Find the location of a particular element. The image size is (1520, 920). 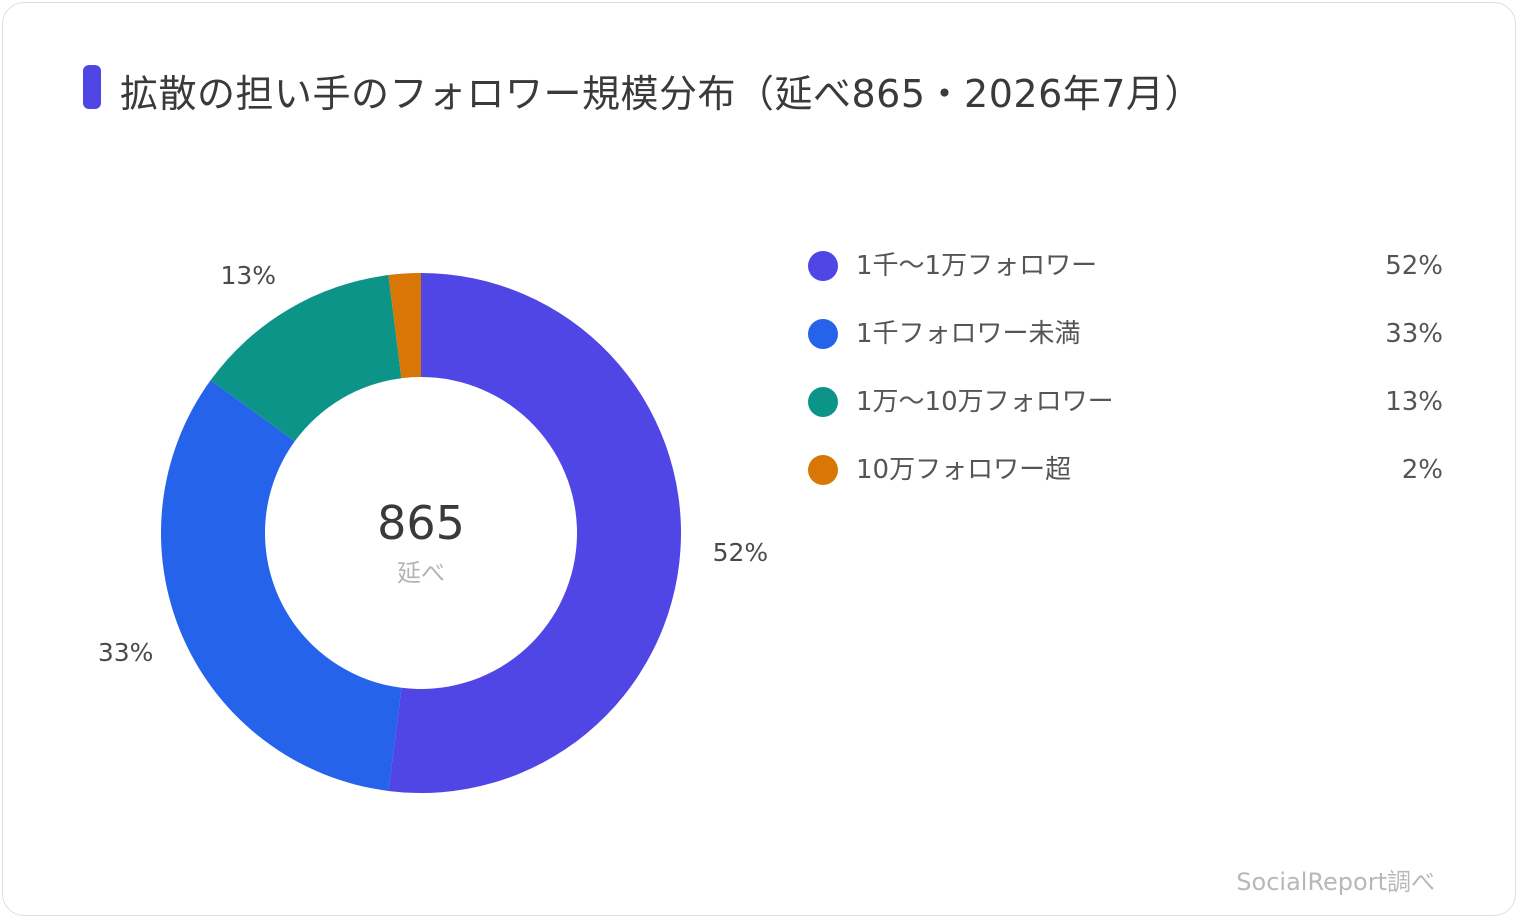

slice-label-2: 33% is located at coordinates (126, 652).